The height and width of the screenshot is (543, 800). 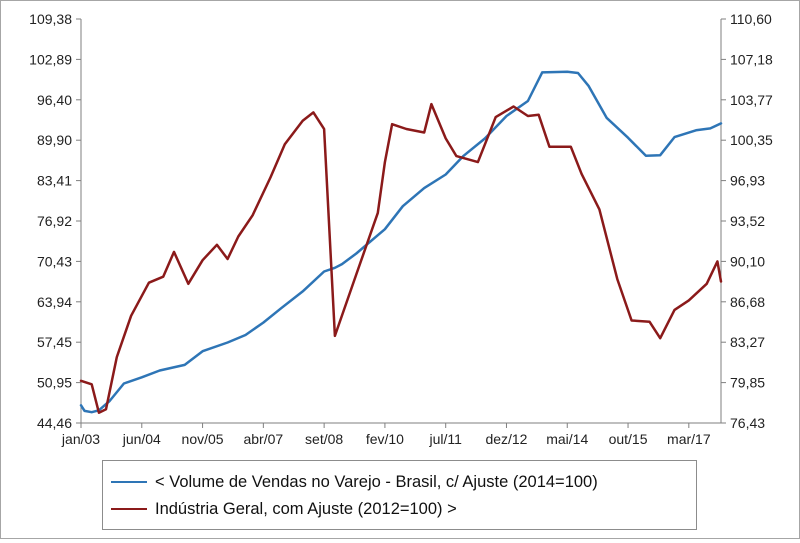 I want to click on legend-label-industria: Indústria Geral, com Ajuste (2012=100) >, so click(x=306, y=508).